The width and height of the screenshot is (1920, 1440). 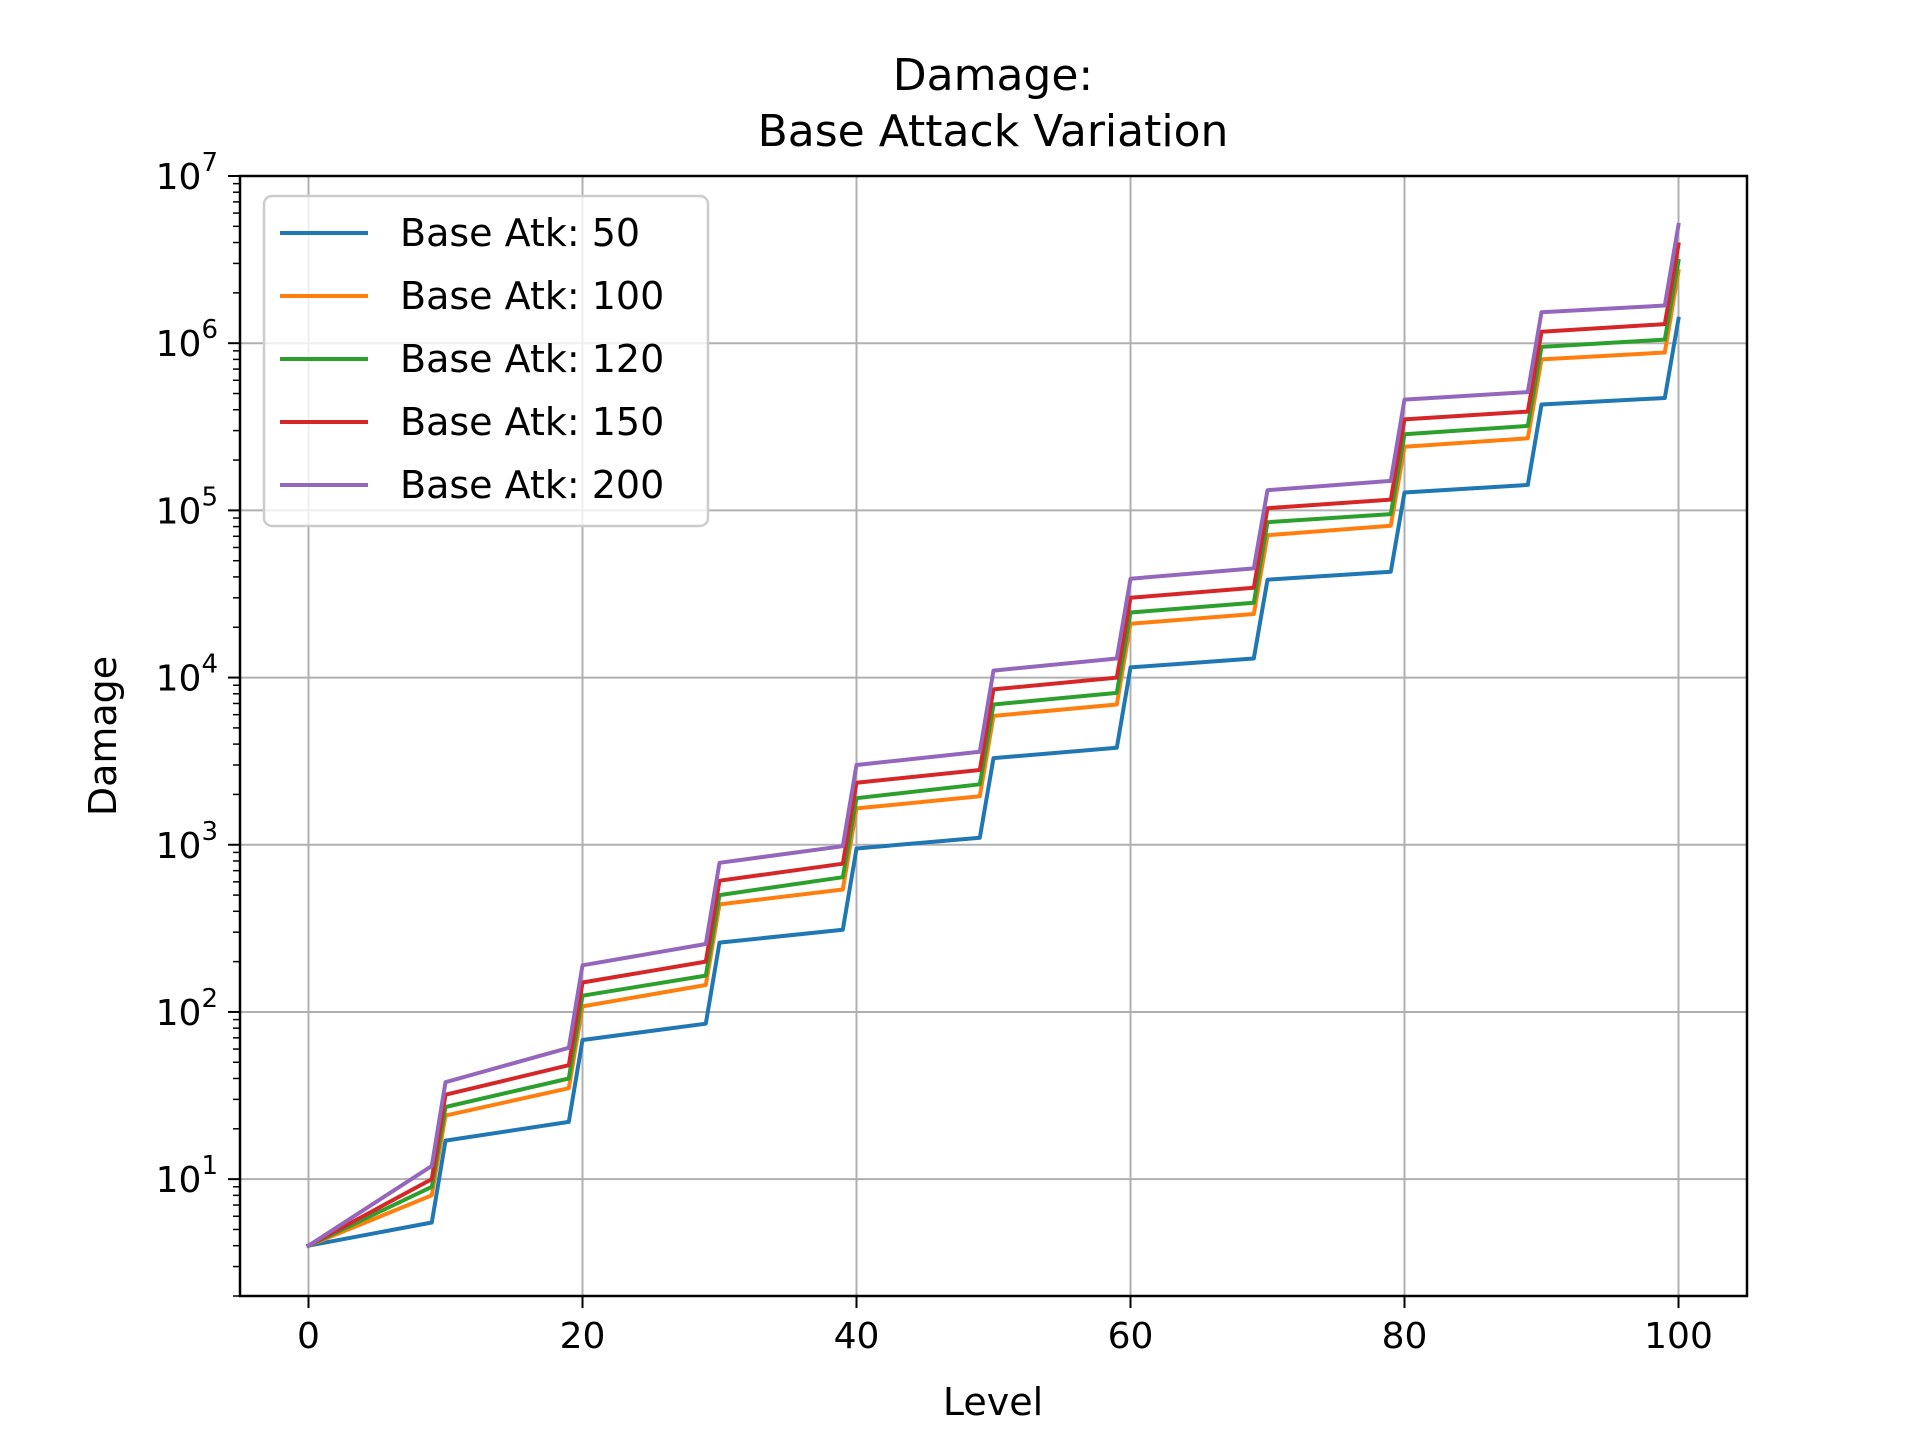 I want to click on y-tick-label: 10¹, so click(x=187, y=1176).